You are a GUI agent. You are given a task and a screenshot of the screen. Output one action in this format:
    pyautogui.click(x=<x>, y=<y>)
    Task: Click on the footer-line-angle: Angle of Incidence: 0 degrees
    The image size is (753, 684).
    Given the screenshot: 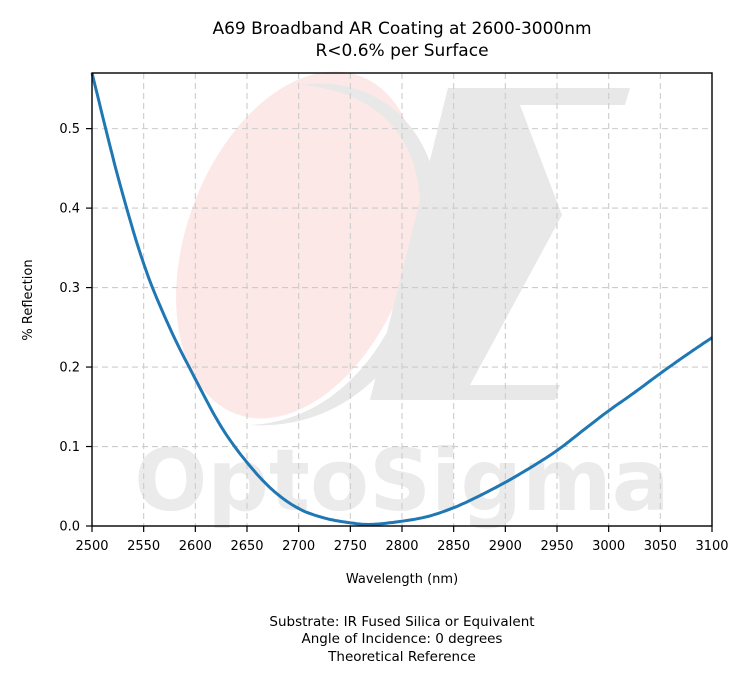 What is the action you would take?
    pyautogui.click(x=402, y=639)
    